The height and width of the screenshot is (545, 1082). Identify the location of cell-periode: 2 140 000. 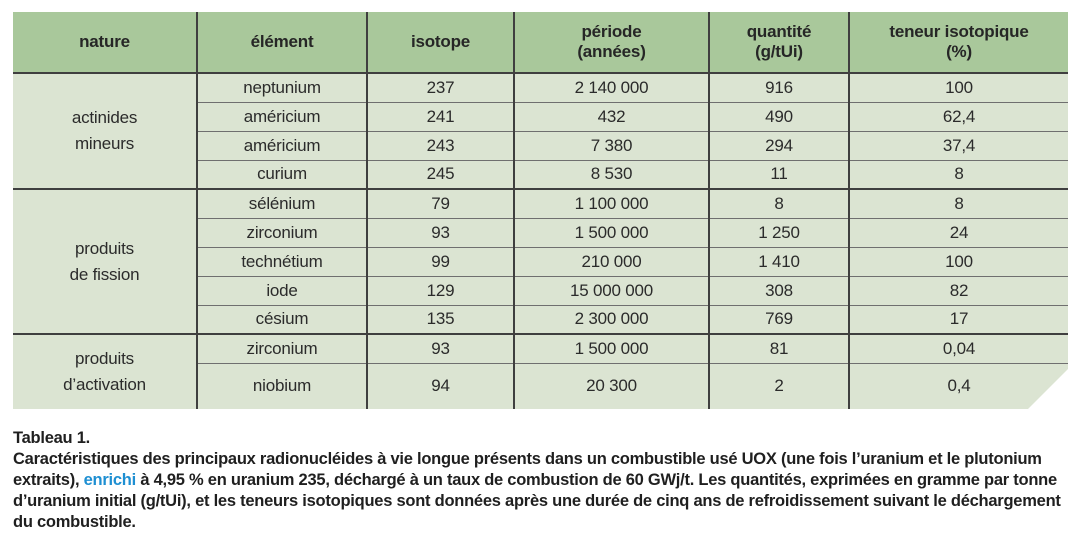
(611, 87).